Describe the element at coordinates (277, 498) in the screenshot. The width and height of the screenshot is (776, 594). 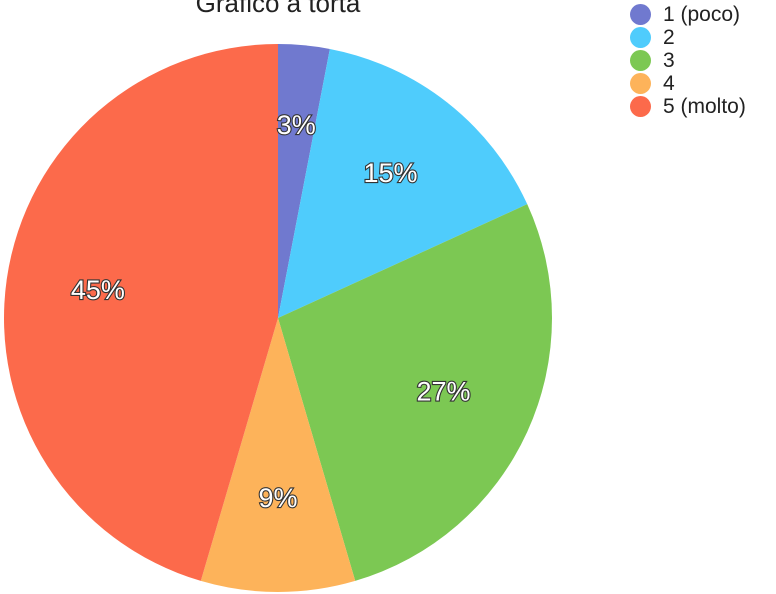
I see `slice-value-label: 9%` at that location.